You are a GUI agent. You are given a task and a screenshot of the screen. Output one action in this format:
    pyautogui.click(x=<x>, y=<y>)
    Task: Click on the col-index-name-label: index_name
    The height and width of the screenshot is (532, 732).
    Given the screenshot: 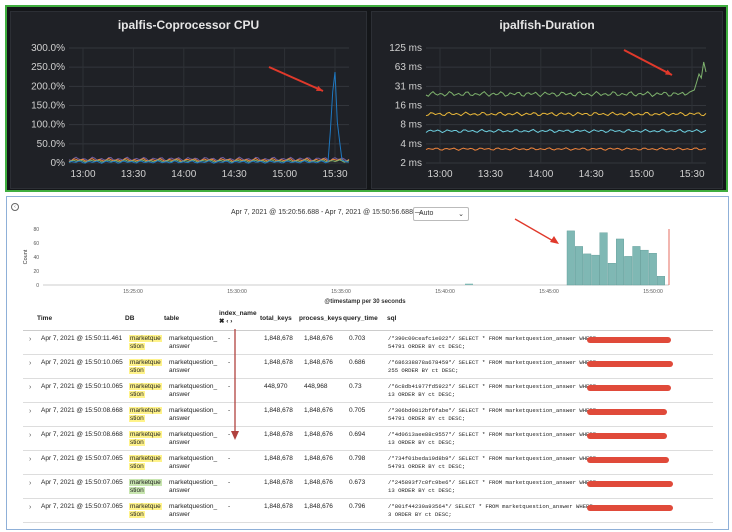 What is the action you would take?
    pyautogui.click(x=238, y=313)
    